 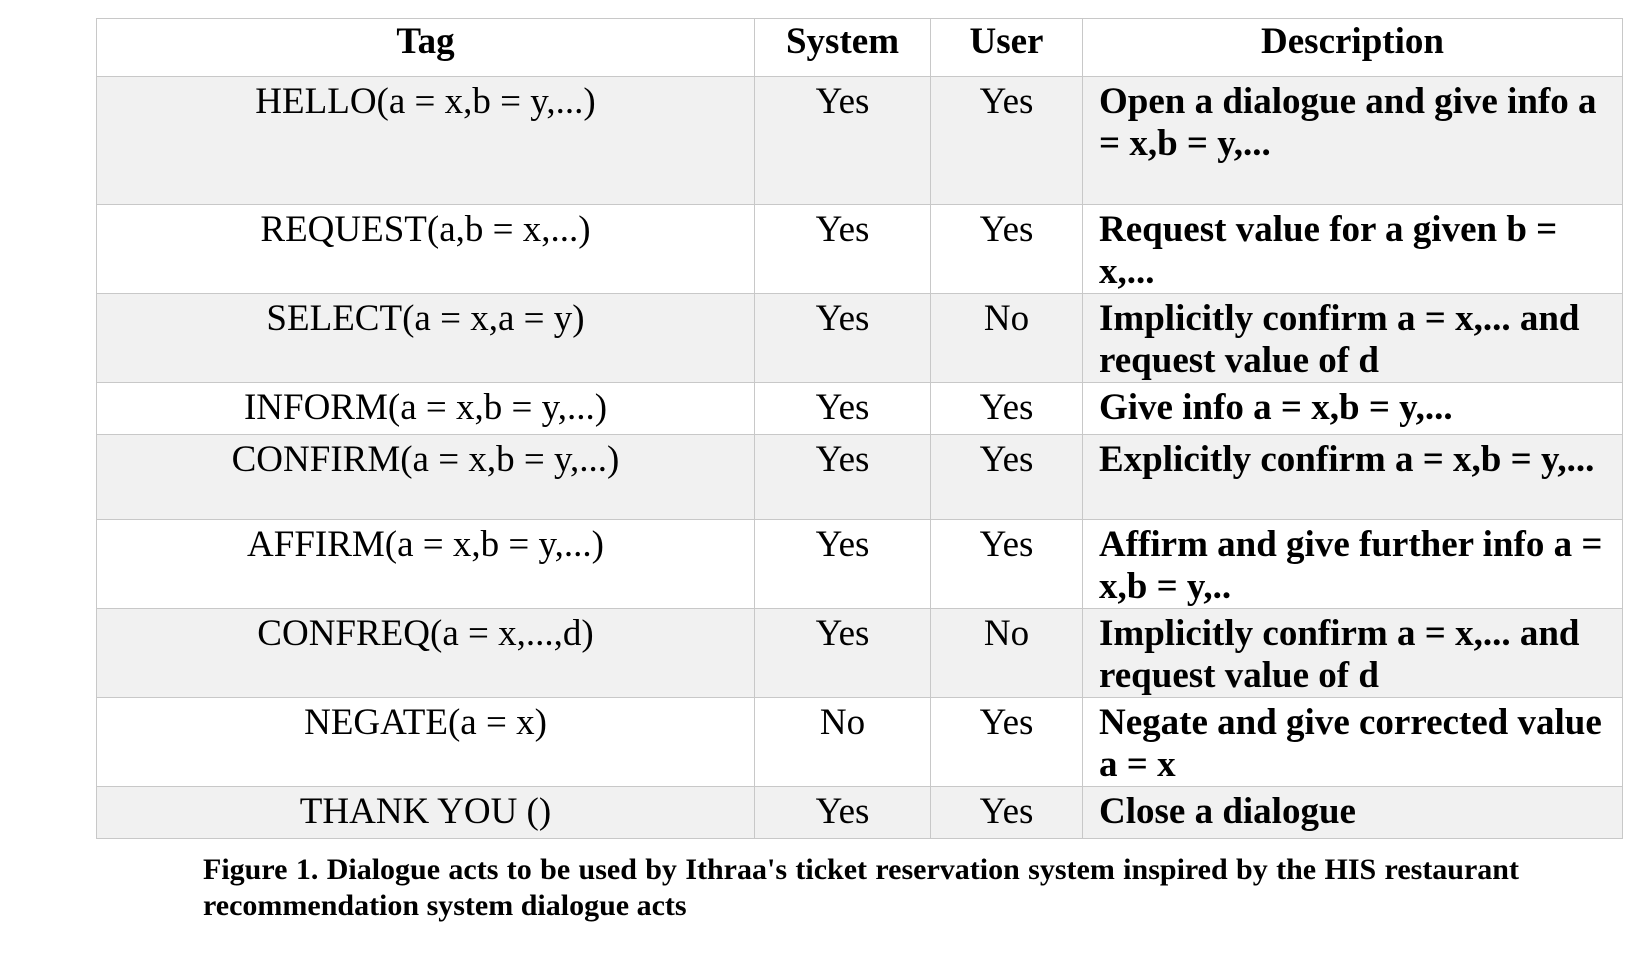 What do you see at coordinates (425, 408) in the screenshot?
I see `cell-tag: INFORM(a = x,b = y,...)` at bounding box center [425, 408].